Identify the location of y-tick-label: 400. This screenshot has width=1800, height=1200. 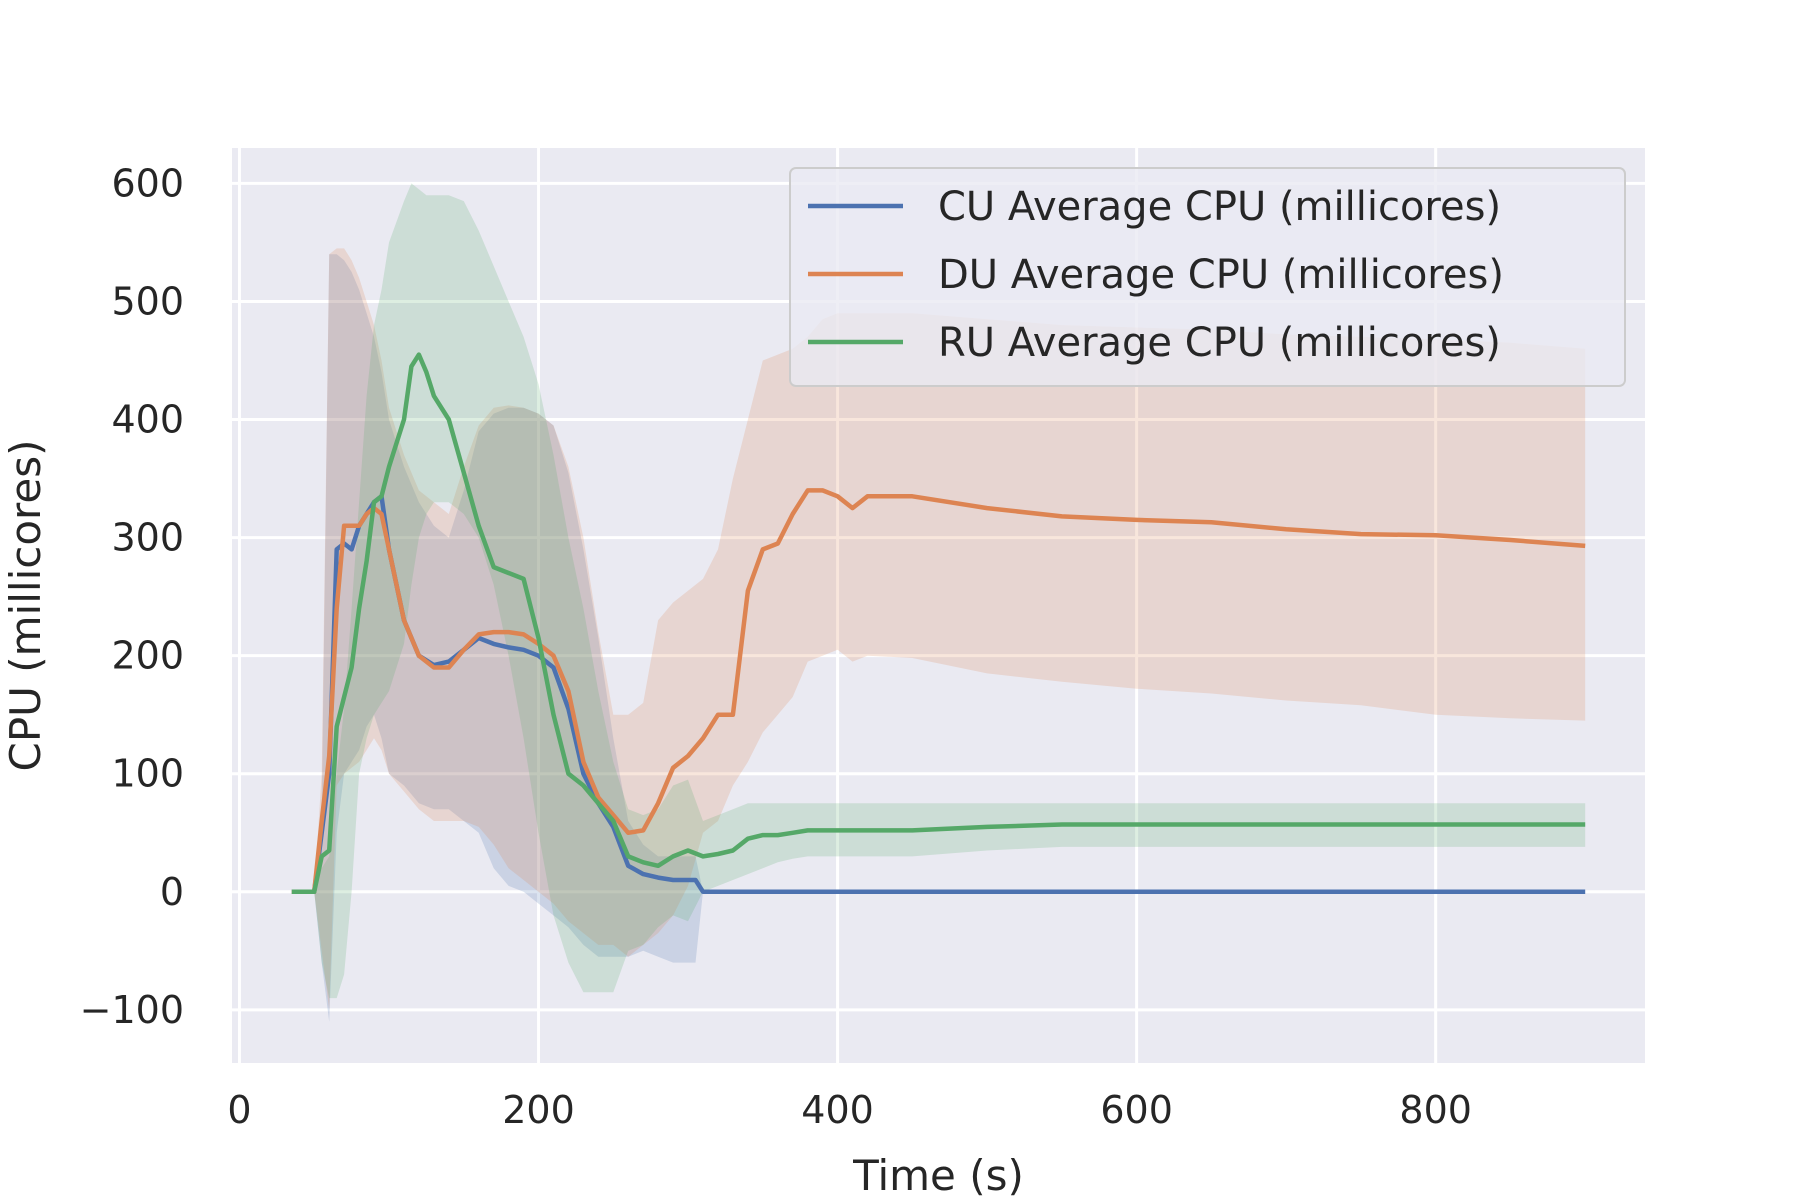
(147, 420).